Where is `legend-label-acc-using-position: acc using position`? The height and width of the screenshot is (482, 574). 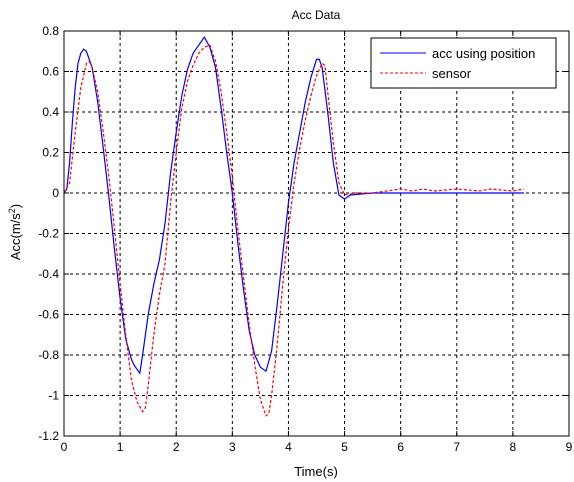 legend-label-acc-using-position: acc using position is located at coordinates (483, 53).